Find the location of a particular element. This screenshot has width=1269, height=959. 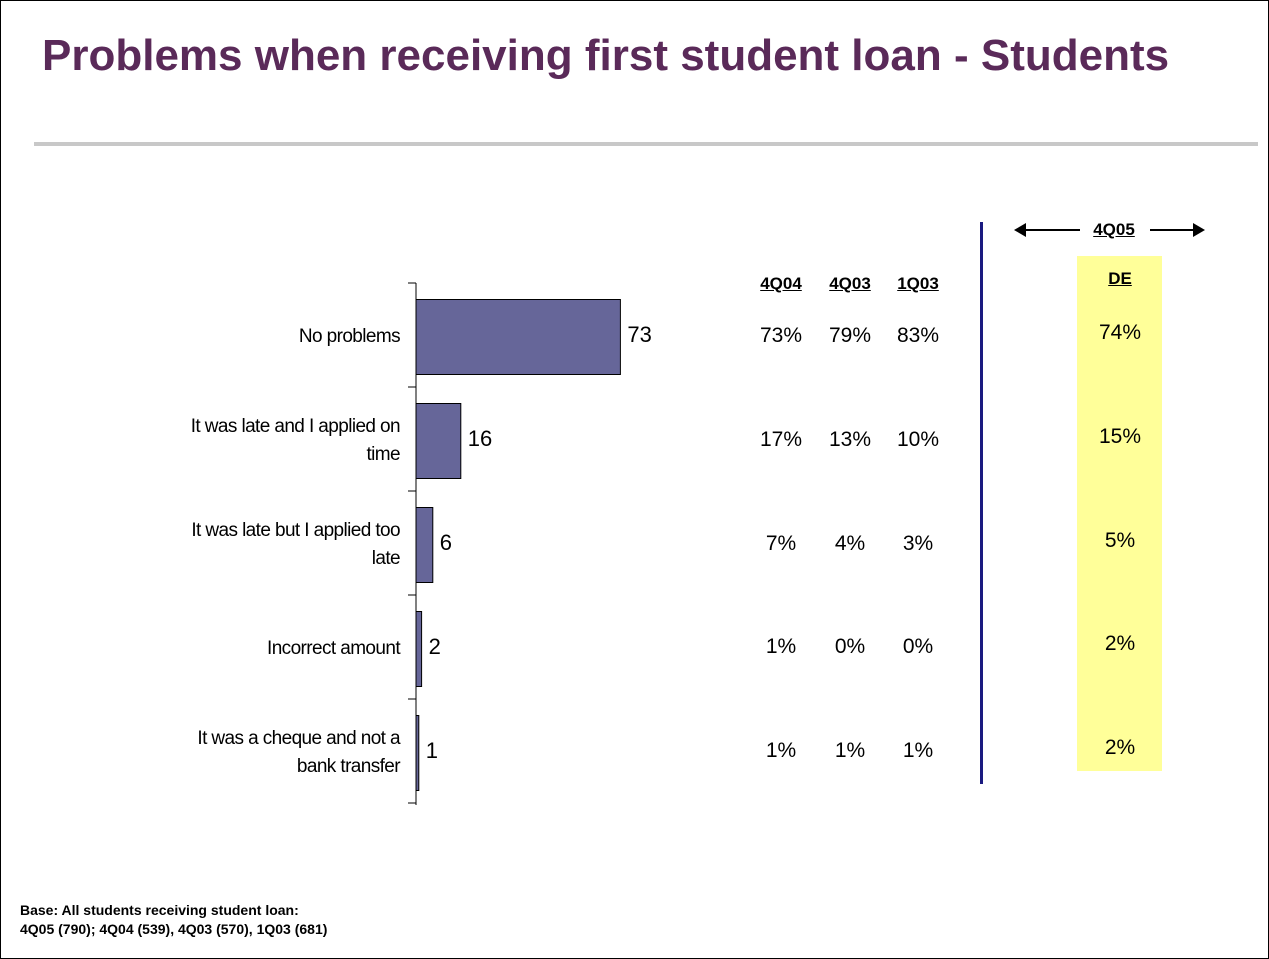

arrow-right-icon is located at coordinates (1199, 230).